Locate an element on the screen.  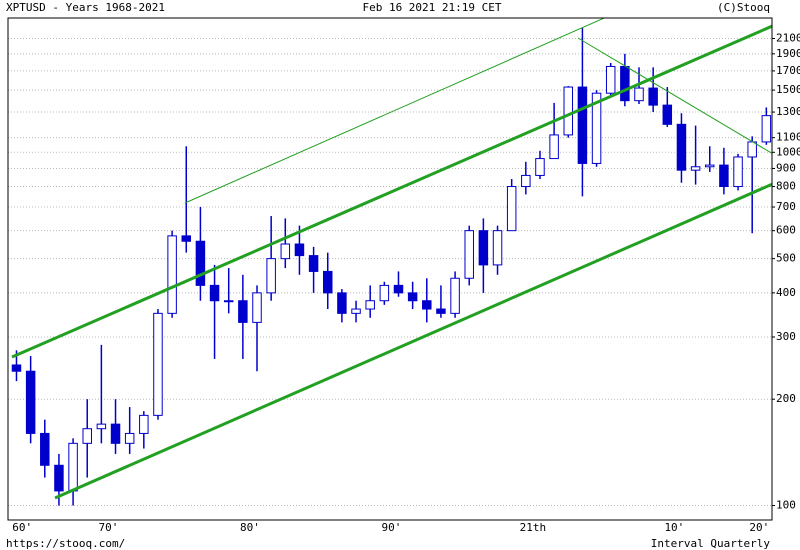
x-tick-label: 21th is located at coordinates (533, 527).